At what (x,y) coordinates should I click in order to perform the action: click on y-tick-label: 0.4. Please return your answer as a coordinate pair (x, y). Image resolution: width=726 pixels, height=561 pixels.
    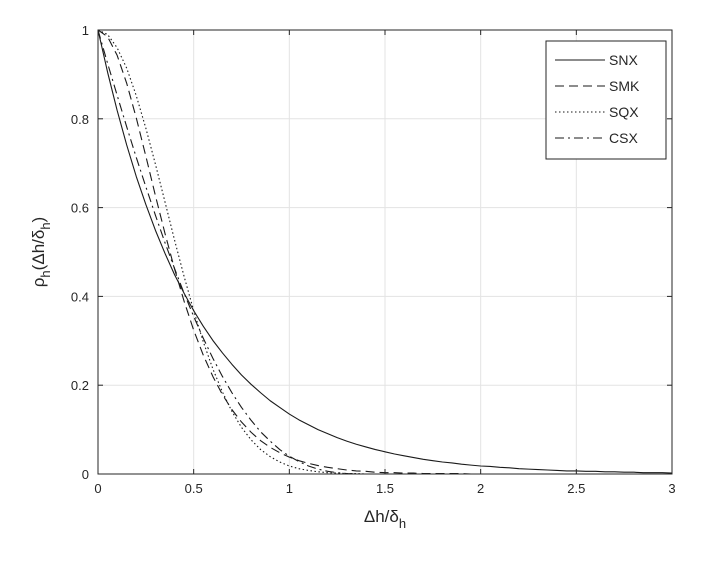
    Looking at the image, I should click on (80, 296).